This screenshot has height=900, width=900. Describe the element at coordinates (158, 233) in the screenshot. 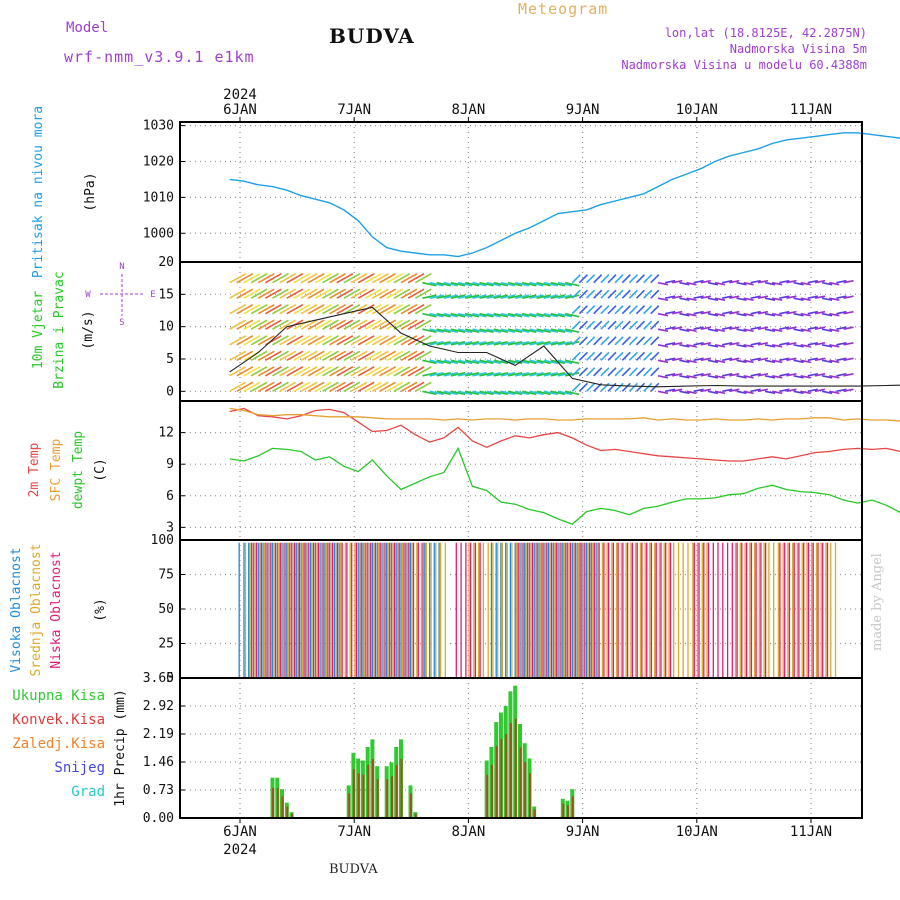

I see `y-tick-label: 1000` at that location.